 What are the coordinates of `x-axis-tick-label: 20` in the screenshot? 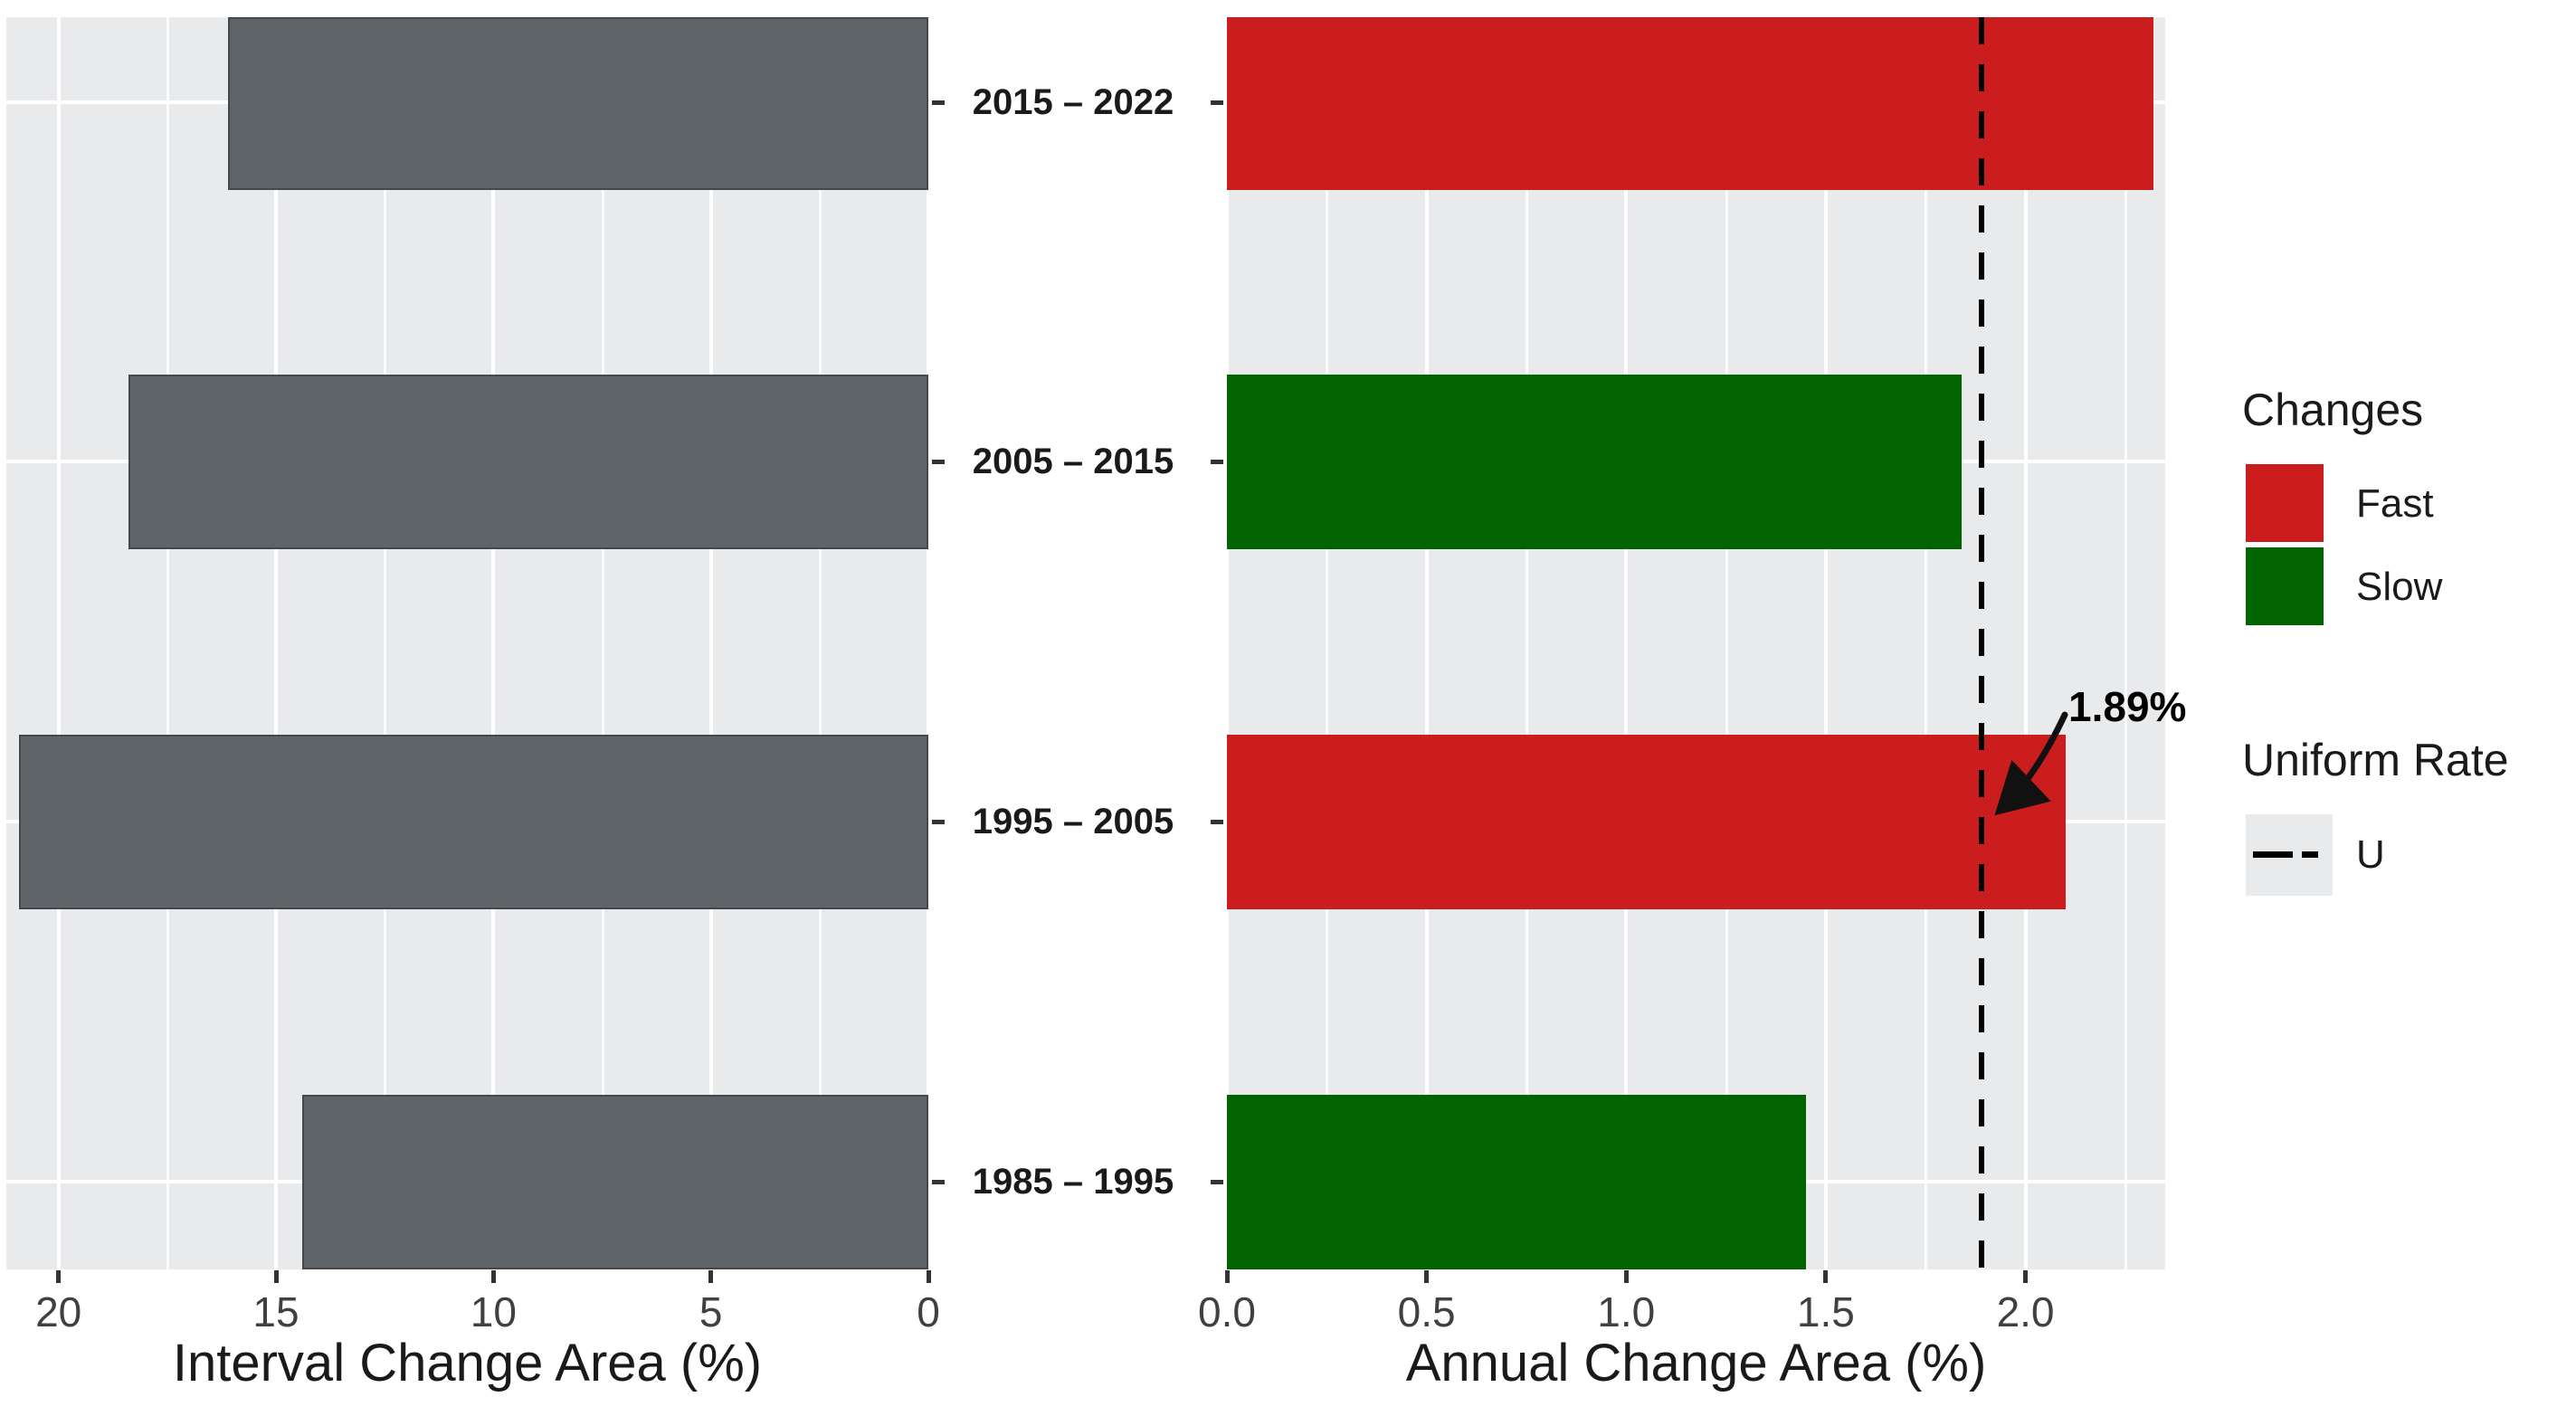 It's located at (58, 1311).